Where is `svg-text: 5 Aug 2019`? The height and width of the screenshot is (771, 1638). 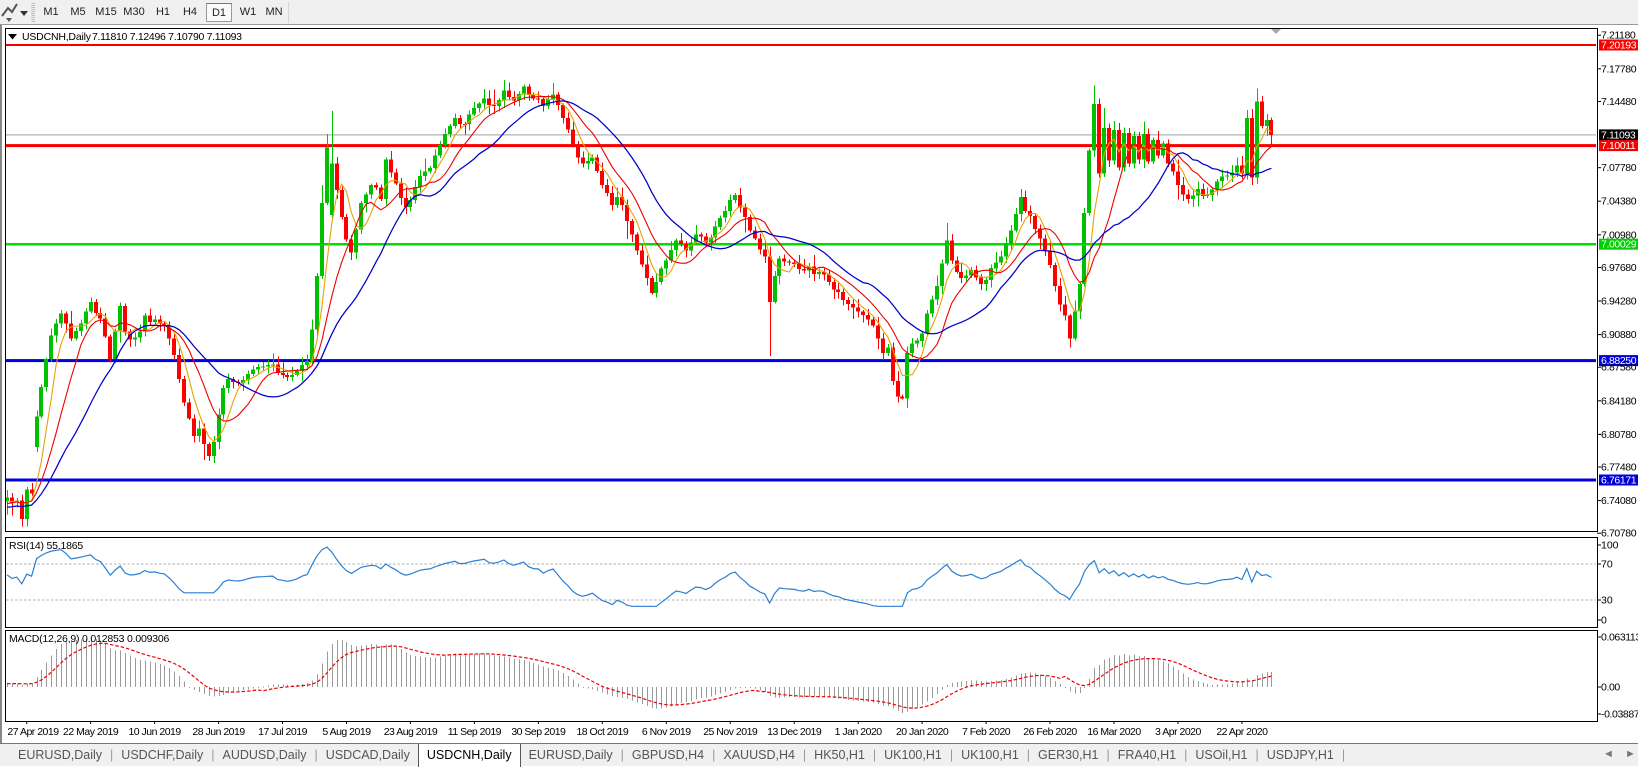
svg-text: 5 Aug 2019 is located at coordinates (346, 732).